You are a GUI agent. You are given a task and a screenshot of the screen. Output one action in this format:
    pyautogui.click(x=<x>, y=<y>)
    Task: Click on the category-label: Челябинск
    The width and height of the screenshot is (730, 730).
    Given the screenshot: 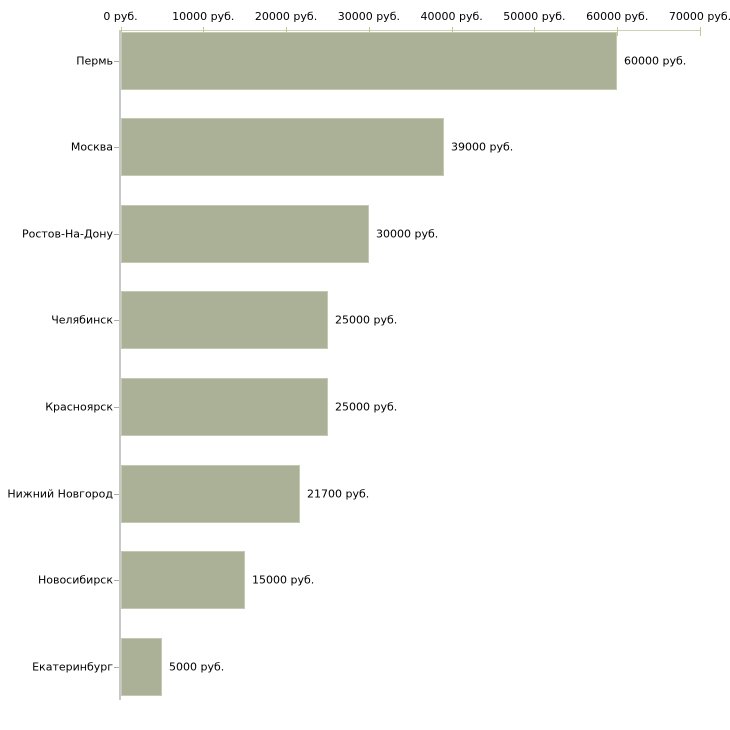 What is the action you would take?
    pyautogui.click(x=82, y=320)
    